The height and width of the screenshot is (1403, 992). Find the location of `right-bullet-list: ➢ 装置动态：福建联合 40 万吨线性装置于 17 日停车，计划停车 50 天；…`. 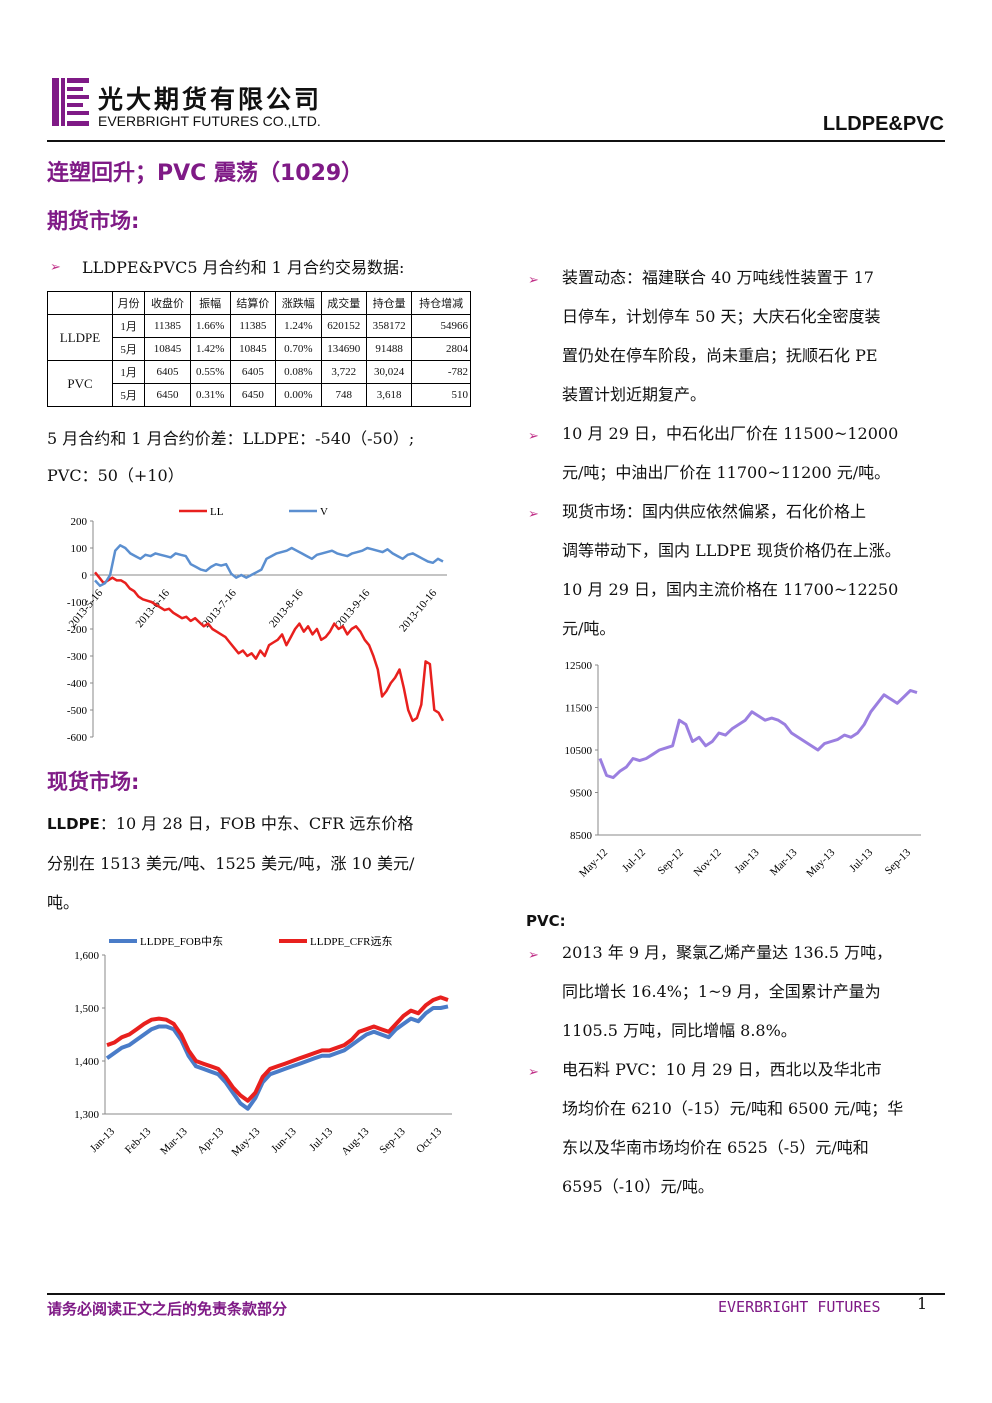

right-bullet-list: ➢ 装置动态：福建联合 40 万吨线性装置于 17 日停车，计划停车 50 天；… is located at coordinates (736, 453).